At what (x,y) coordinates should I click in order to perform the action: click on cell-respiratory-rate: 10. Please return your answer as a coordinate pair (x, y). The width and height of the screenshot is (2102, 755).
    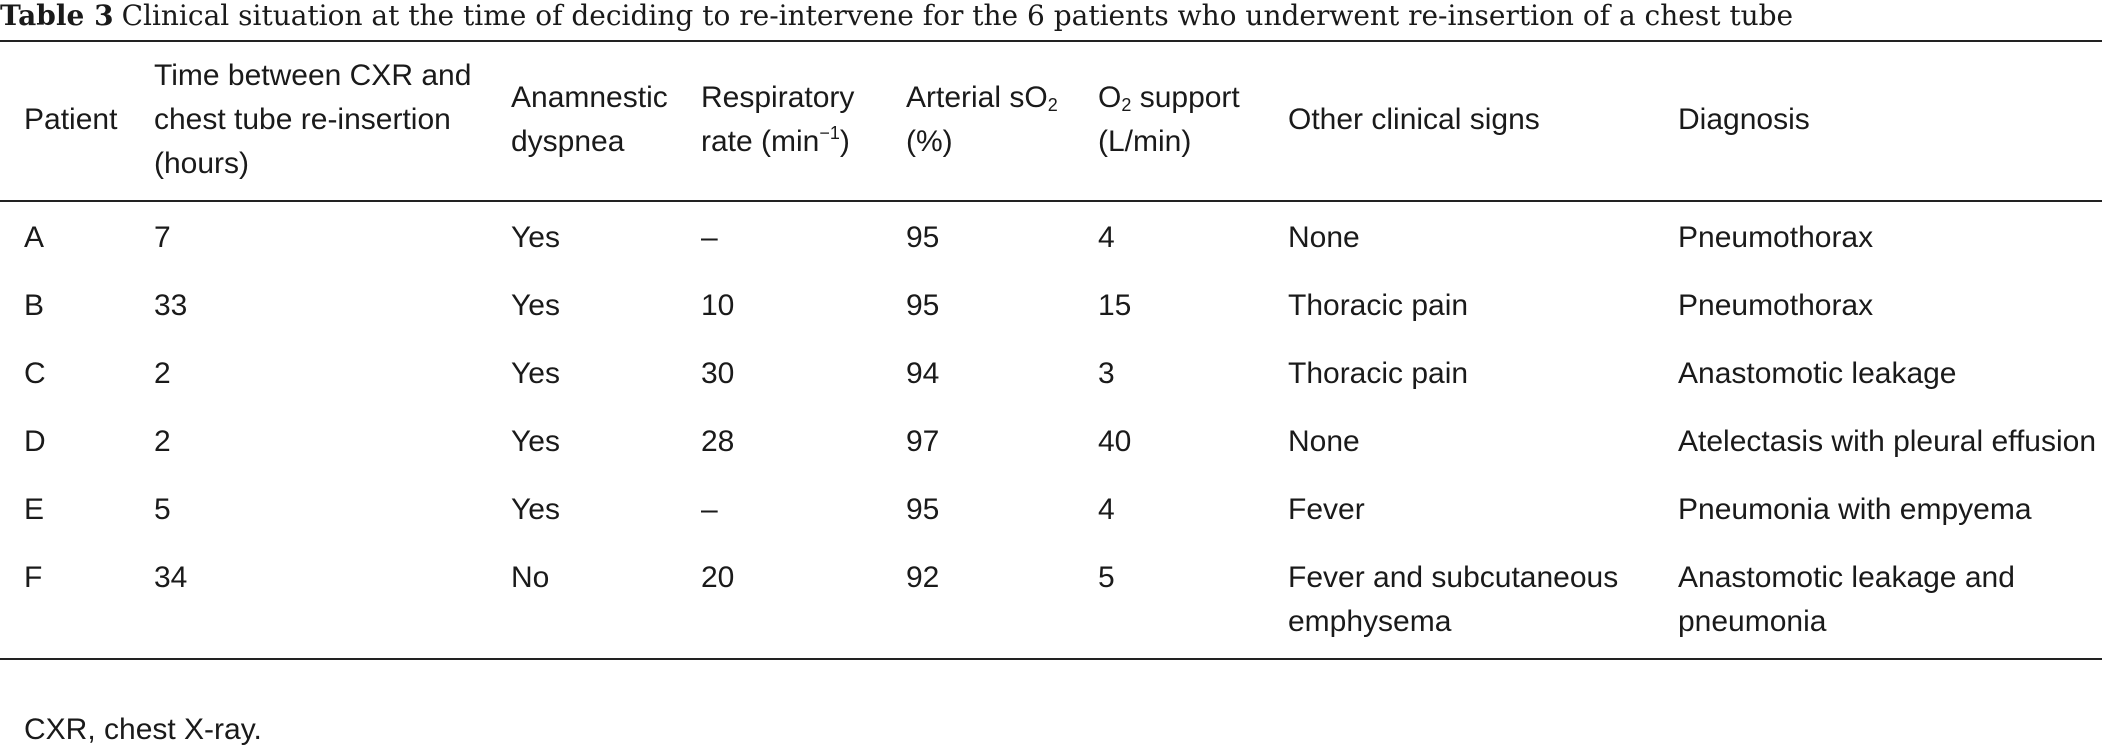
    Looking at the image, I should click on (718, 305).